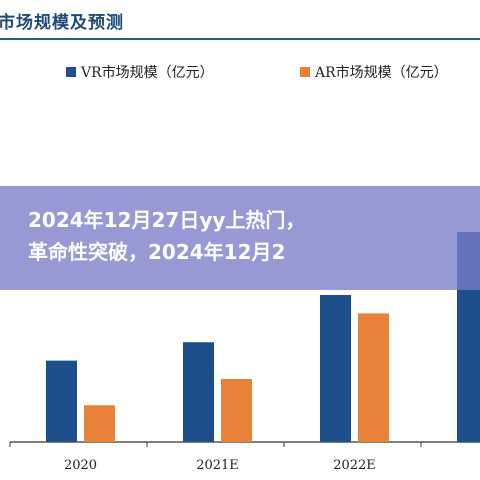 This screenshot has height=480, width=480. I want to click on legend-label-ar: AR市场规模（亿元）, so click(381, 73).